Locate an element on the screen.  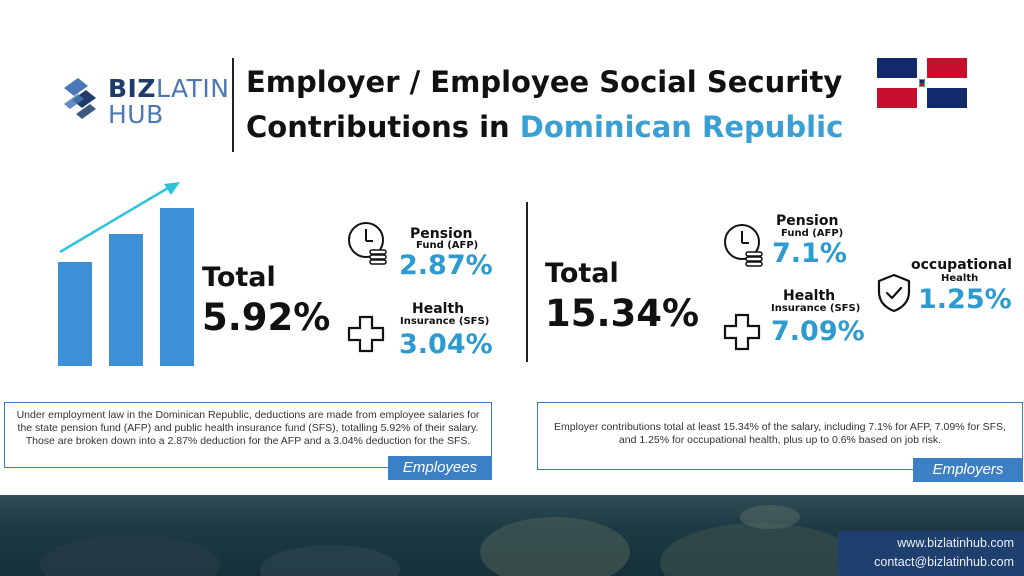
logo-mark-icon is located at coordinates (80, 98).